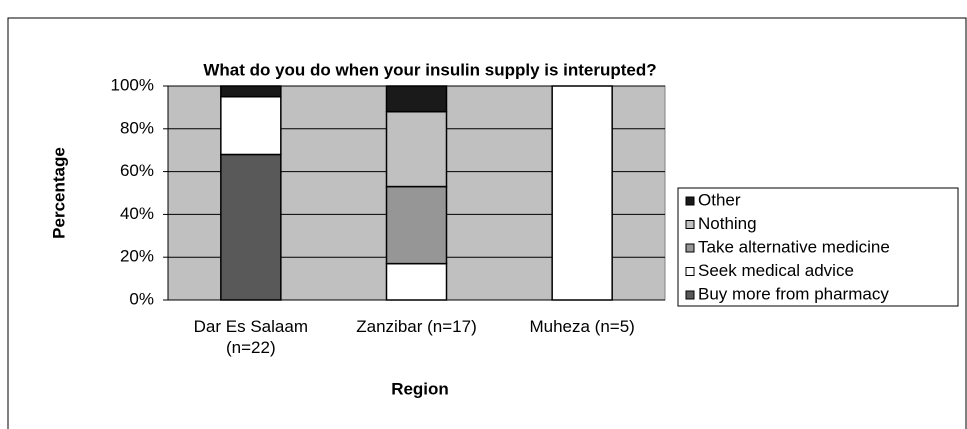 Image resolution: width=967 pixels, height=429 pixels. I want to click on y-tick-label: 20%, so click(137, 256).